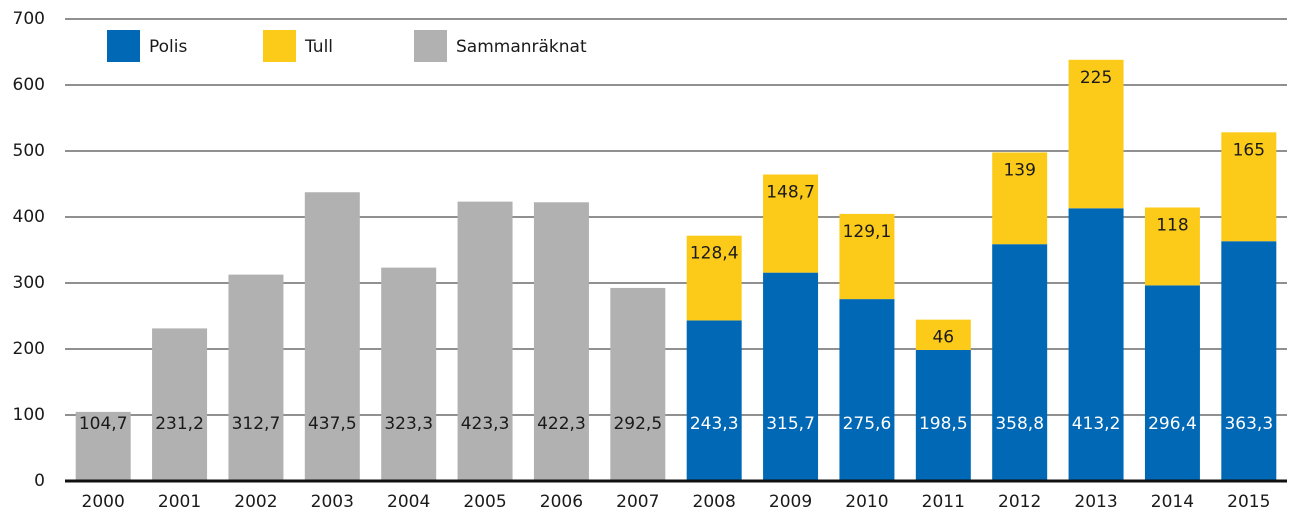 Image resolution: width=1298 pixels, height=519 pixels. Describe the element at coordinates (1172, 225) in the screenshot. I see `data-label: 118` at that location.